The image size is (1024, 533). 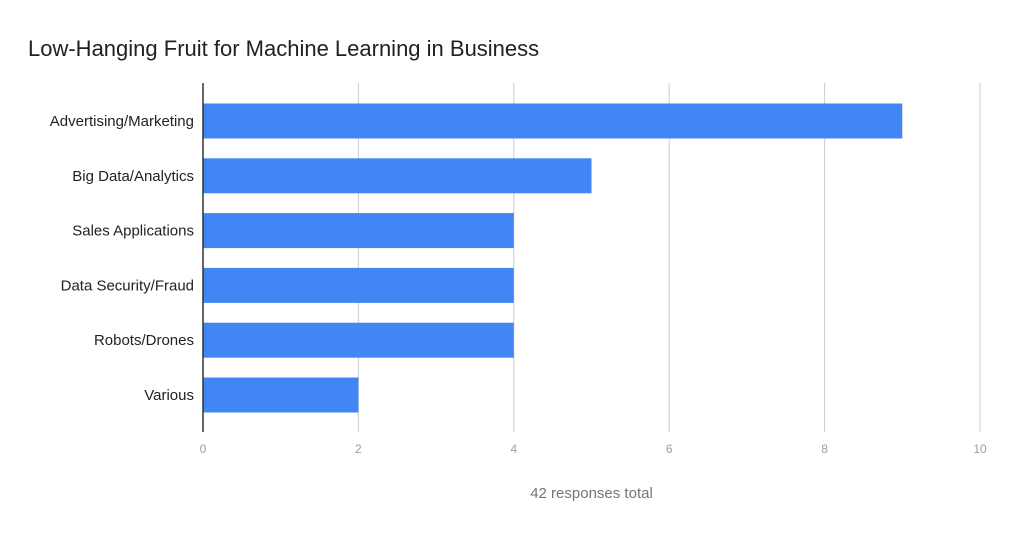 What do you see at coordinates (203, 449) in the screenshot?
I see `x-tick-label: 0` at bounding box center [203, 449].